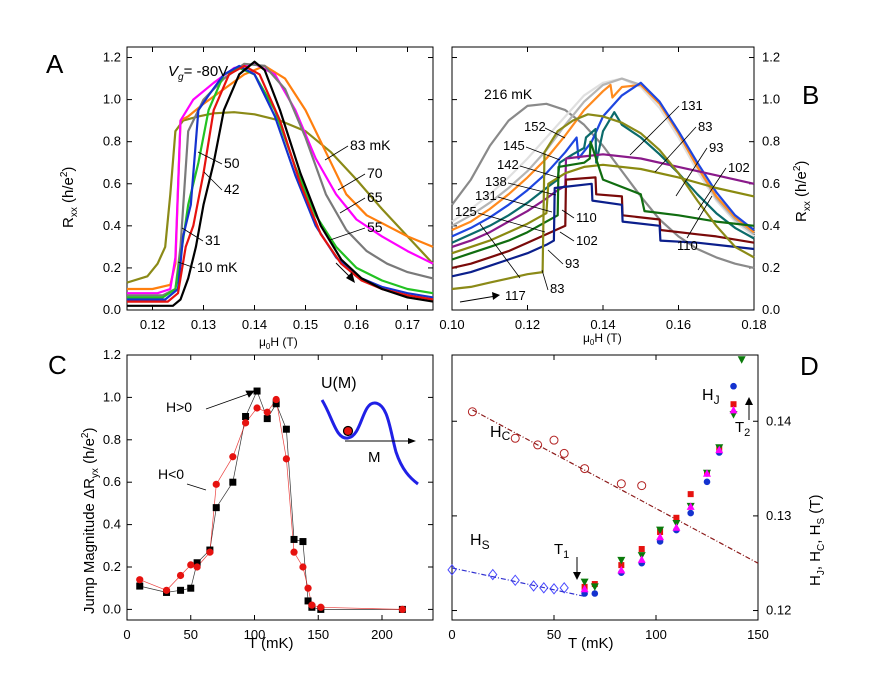 The height and width of the screenshot is (697, 872). I want to click on panel-d-t2-arrow, so click(749, 408).